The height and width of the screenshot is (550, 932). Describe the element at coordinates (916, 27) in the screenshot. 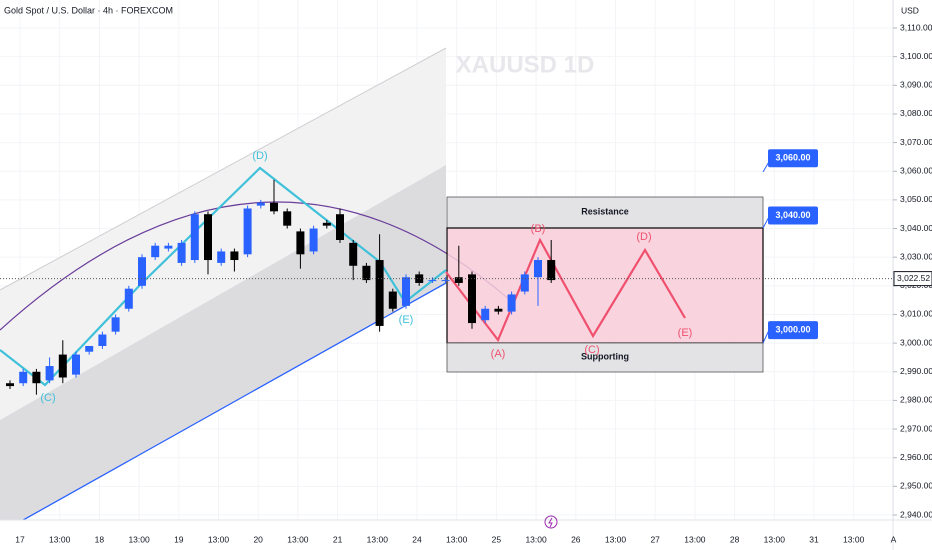

I see `y-tick-label: 3,110.00` at that location.